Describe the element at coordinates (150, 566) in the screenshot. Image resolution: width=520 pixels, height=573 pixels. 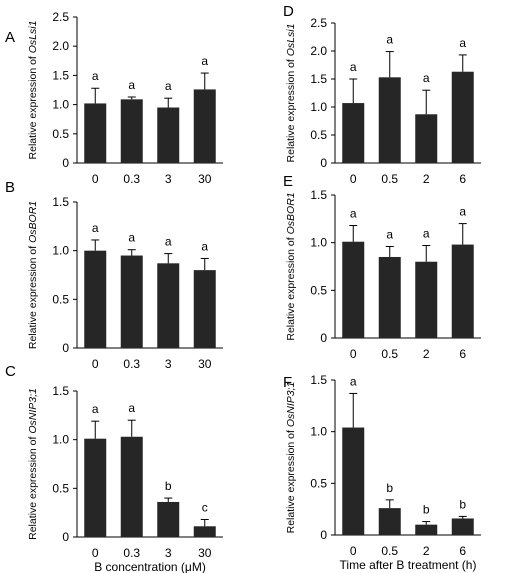
I see `x-axis-label: B concentration (μM)` at that location.